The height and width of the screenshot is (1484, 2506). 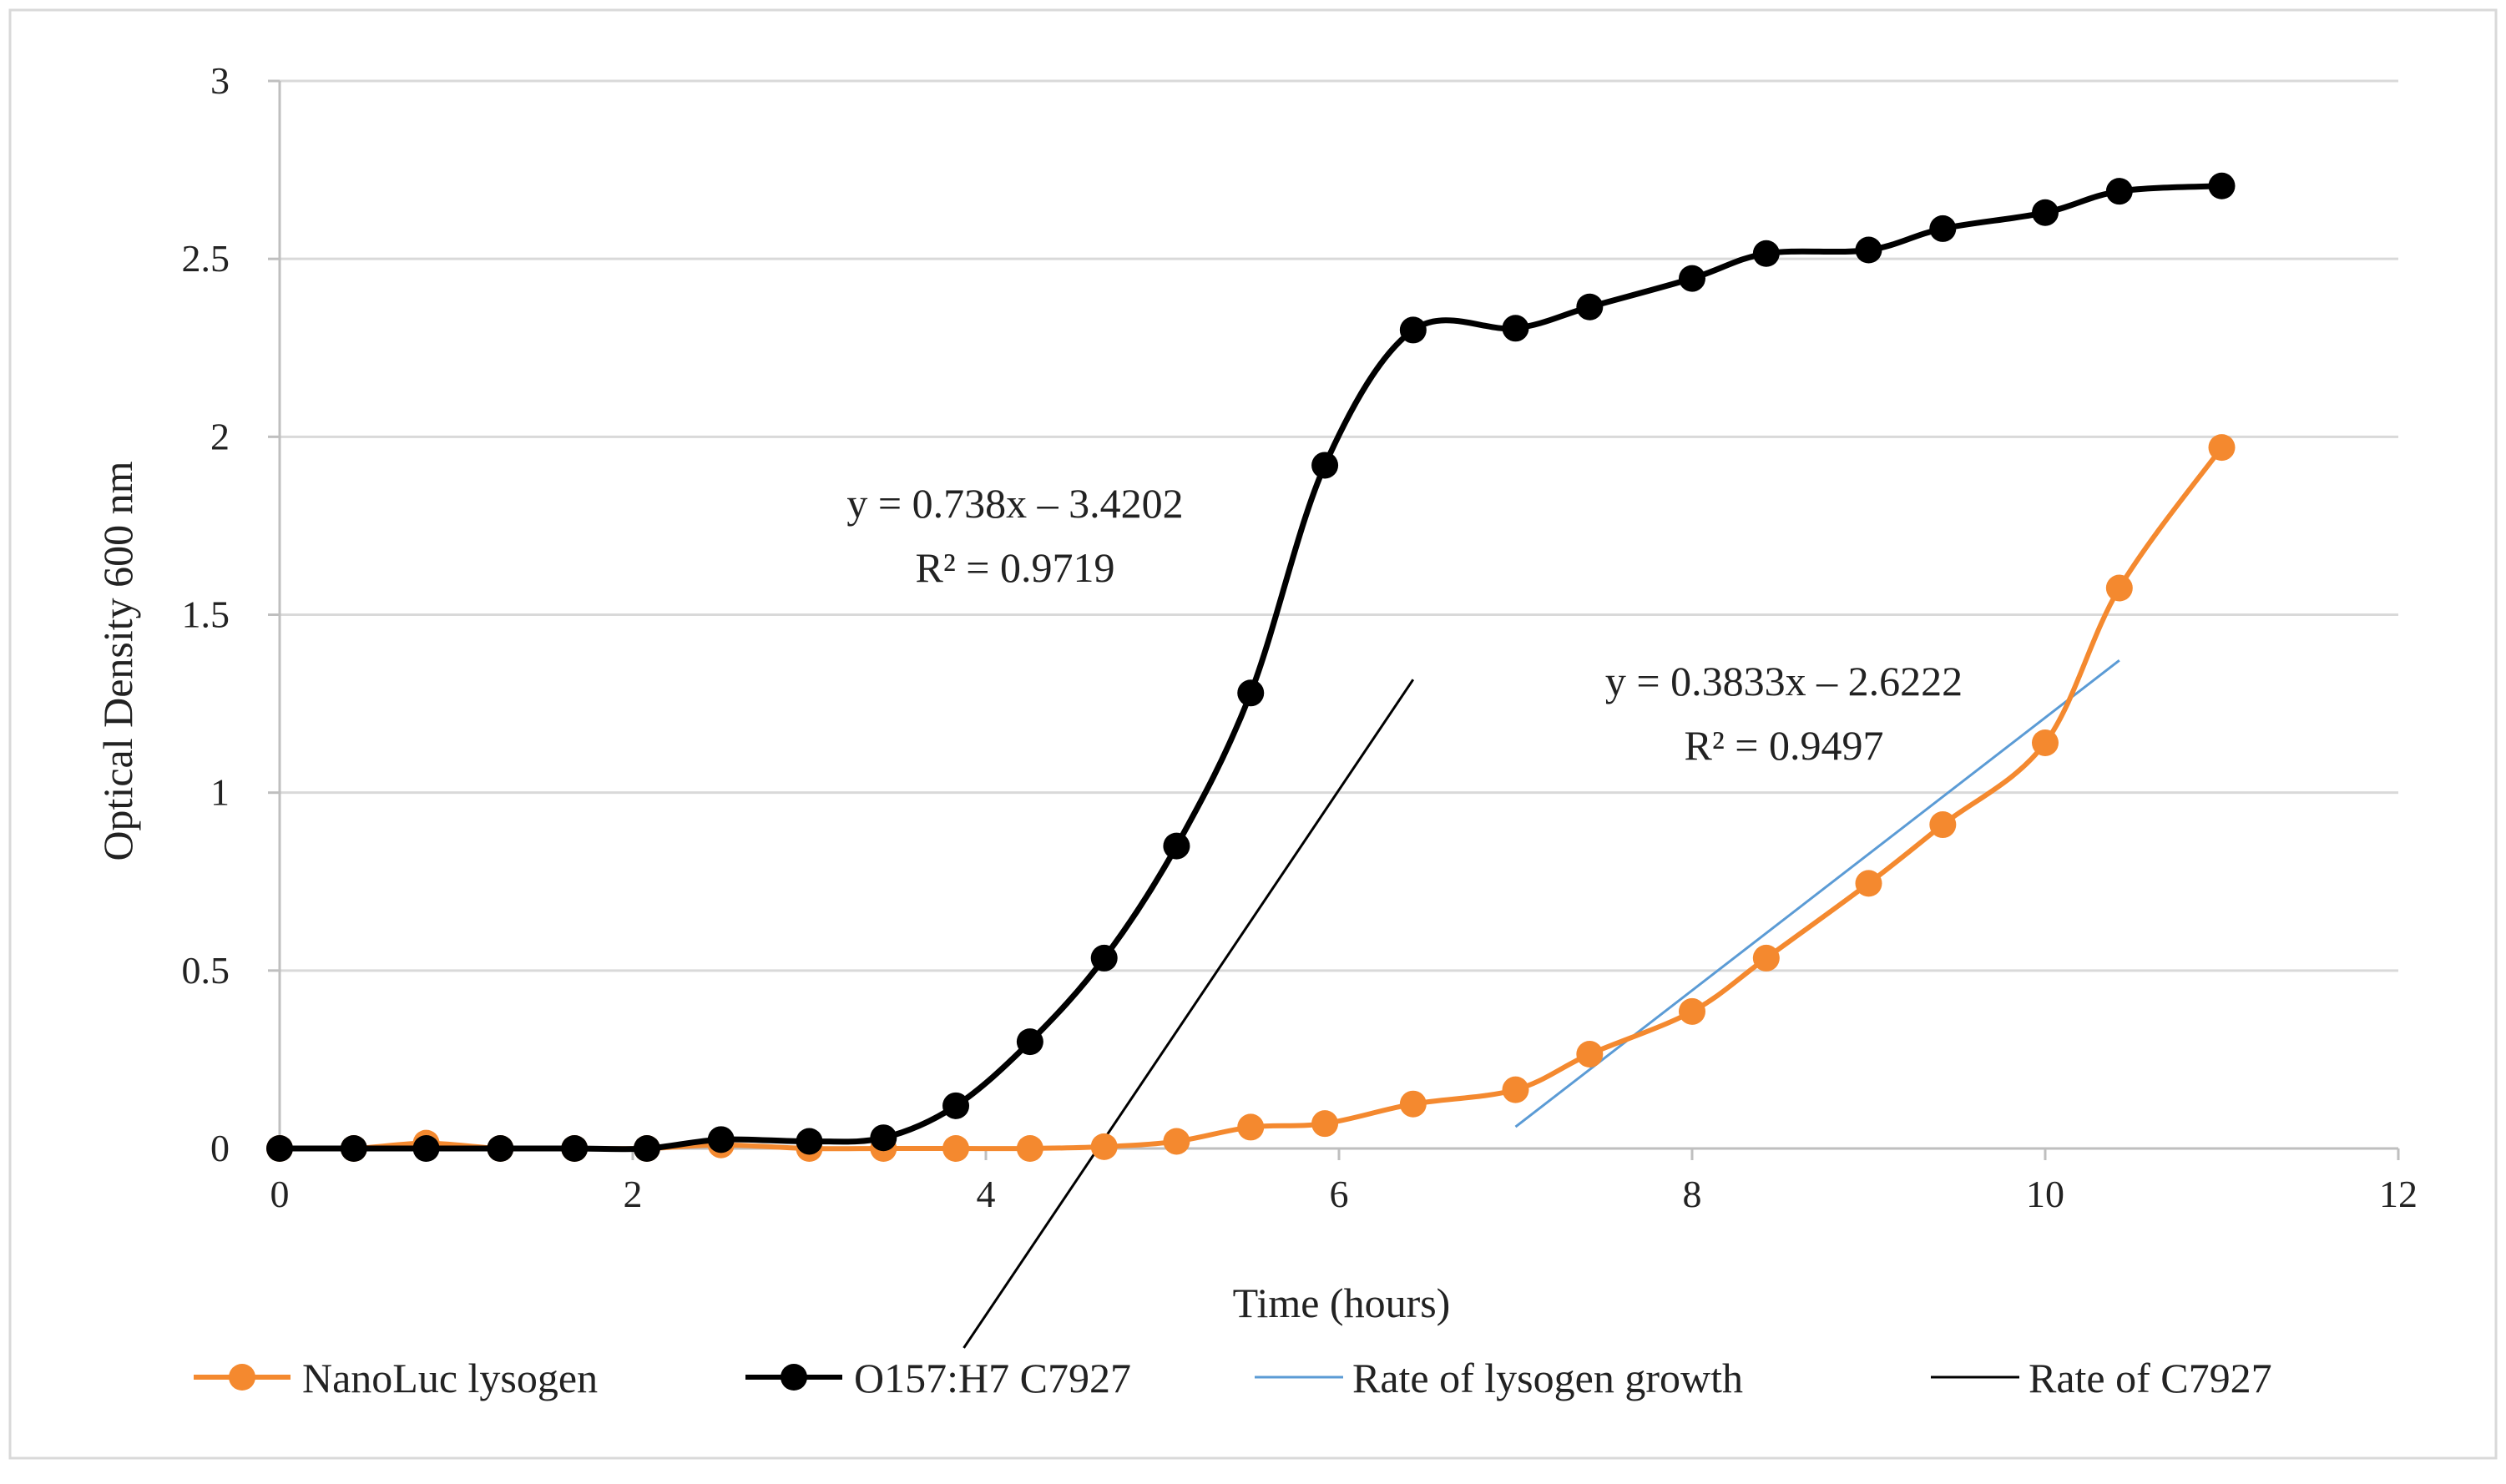 I want to click on x-tick-label-5: 10, so click(x=2045, y=1194).